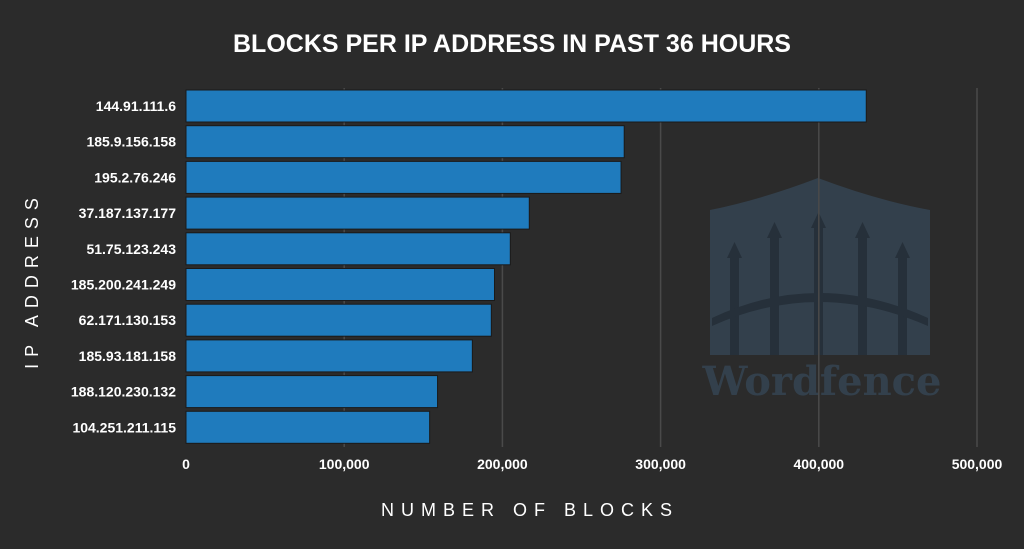 The width and height of the screenshot is (1024, 549). Describe the element at coordinates (124, 427) in the screenshot. I see `y-tick-label: 104.251.211.115` at that location.